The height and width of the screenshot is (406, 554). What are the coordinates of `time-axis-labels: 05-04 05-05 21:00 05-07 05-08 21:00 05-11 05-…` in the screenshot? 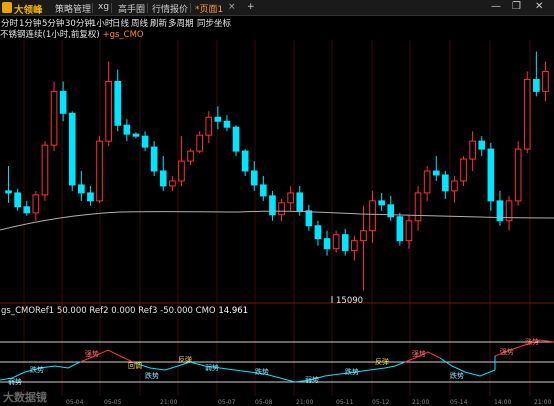 It's located at (308, 402).